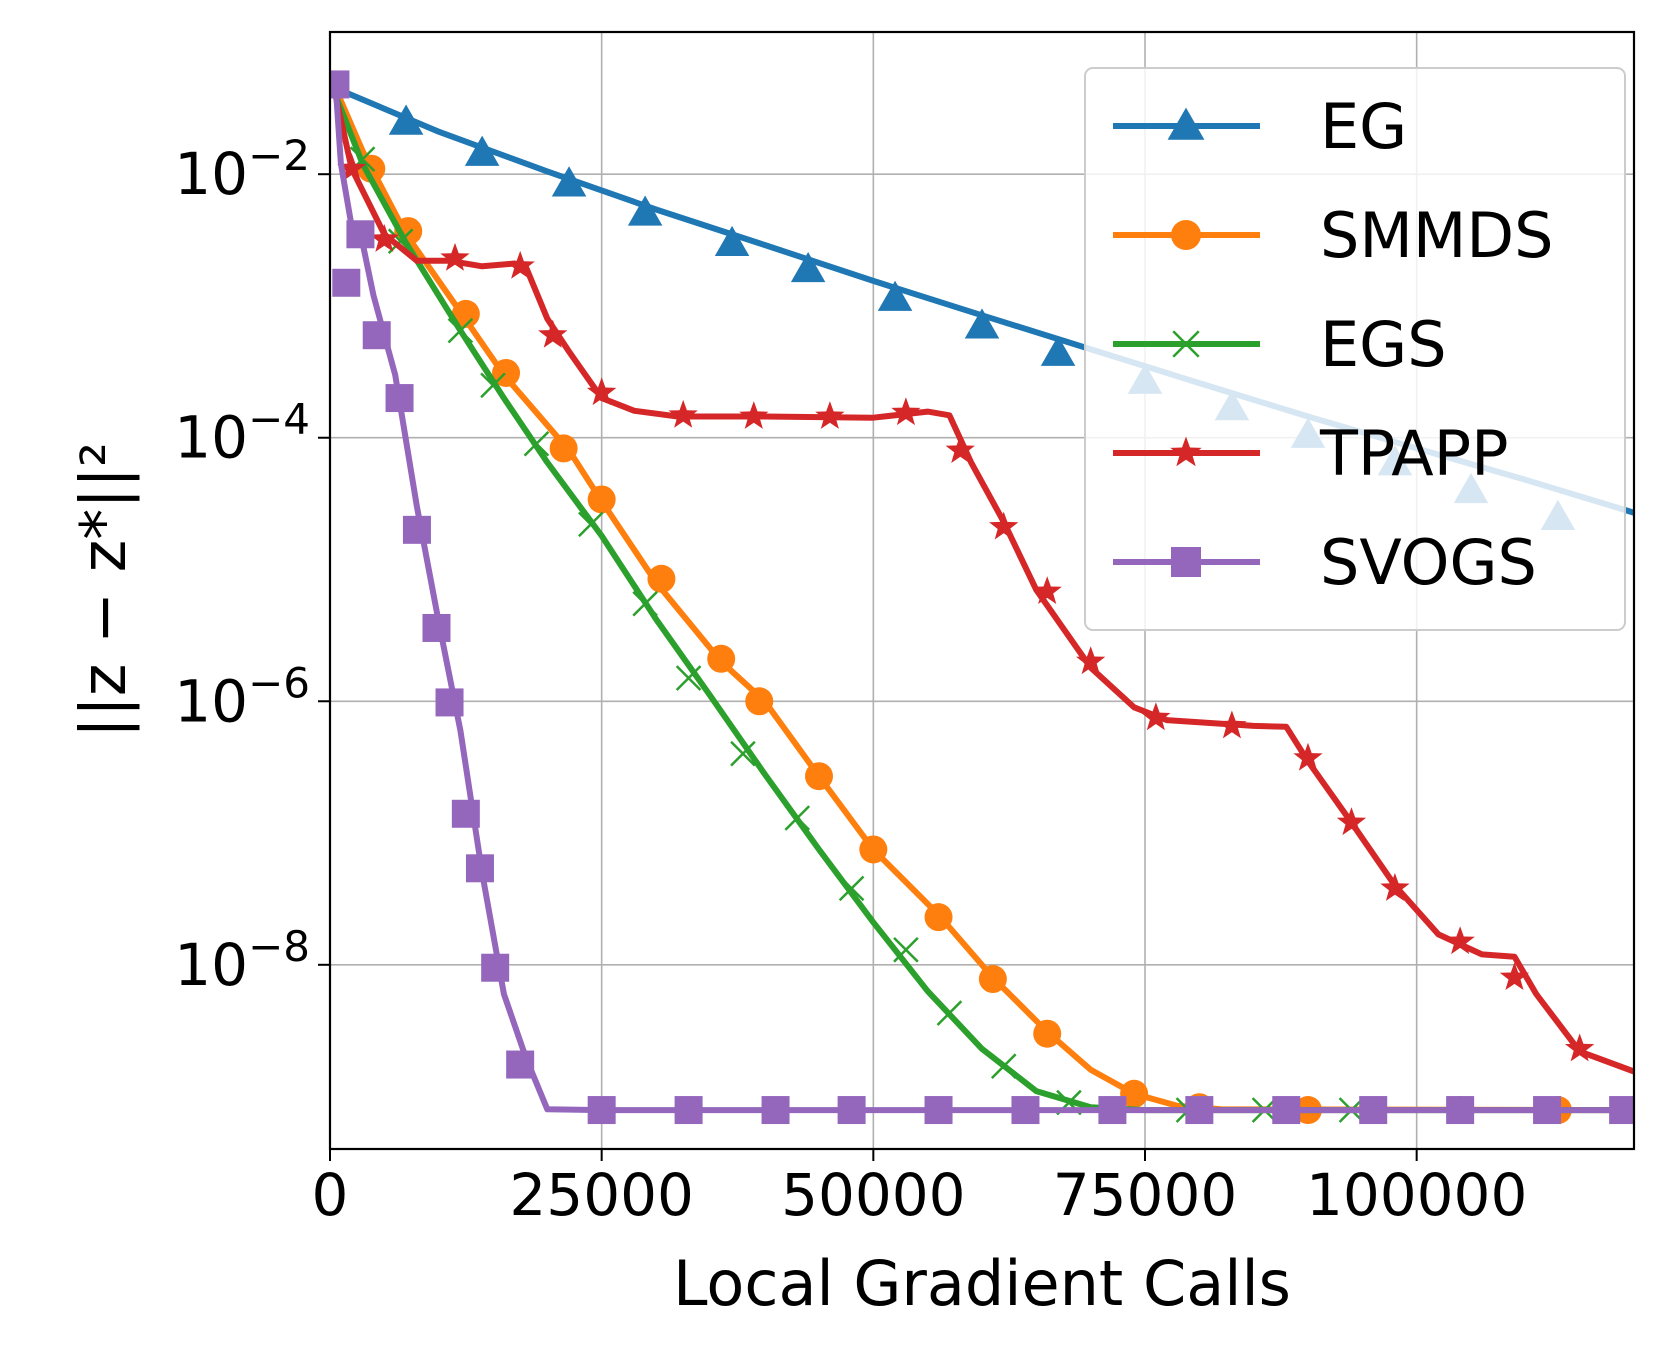 The image size is (1661, 1349). I want to click on x-tick-label: 25000, so click(601, 1195).